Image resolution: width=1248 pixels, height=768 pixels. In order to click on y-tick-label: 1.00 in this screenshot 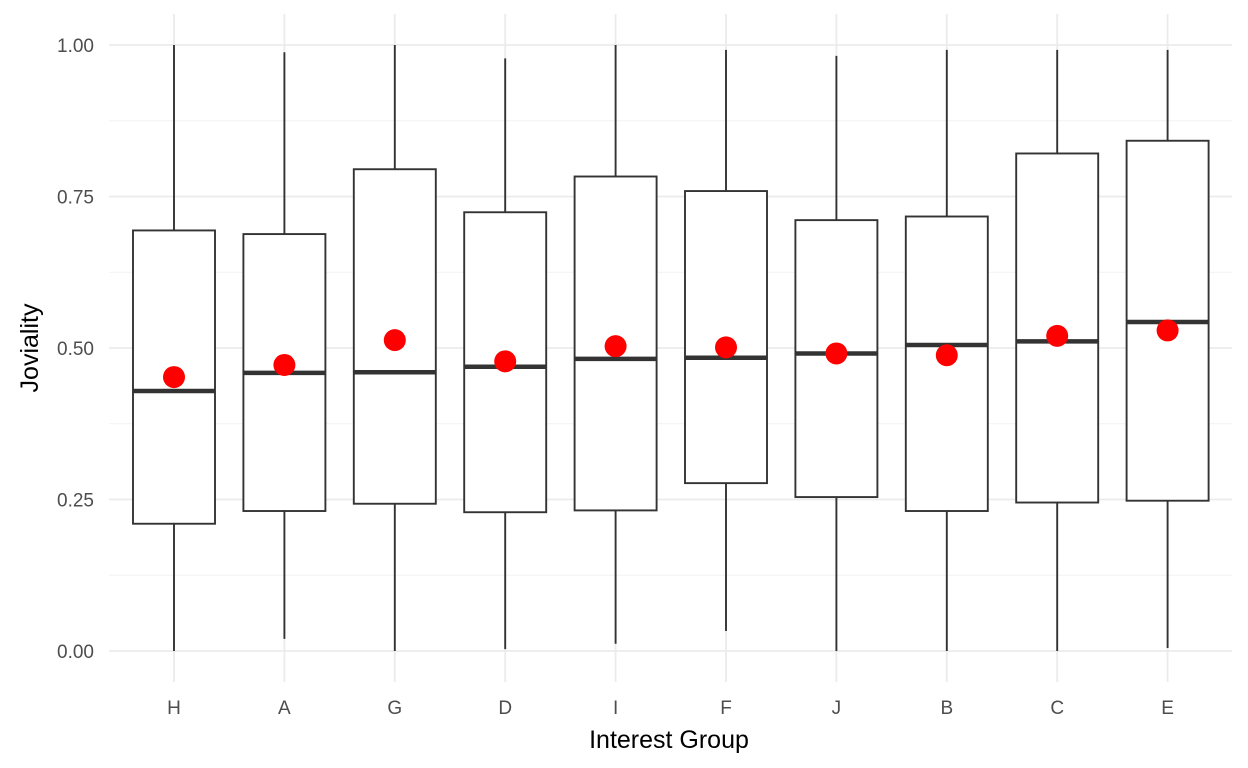, I will do `click(75, 46)`.